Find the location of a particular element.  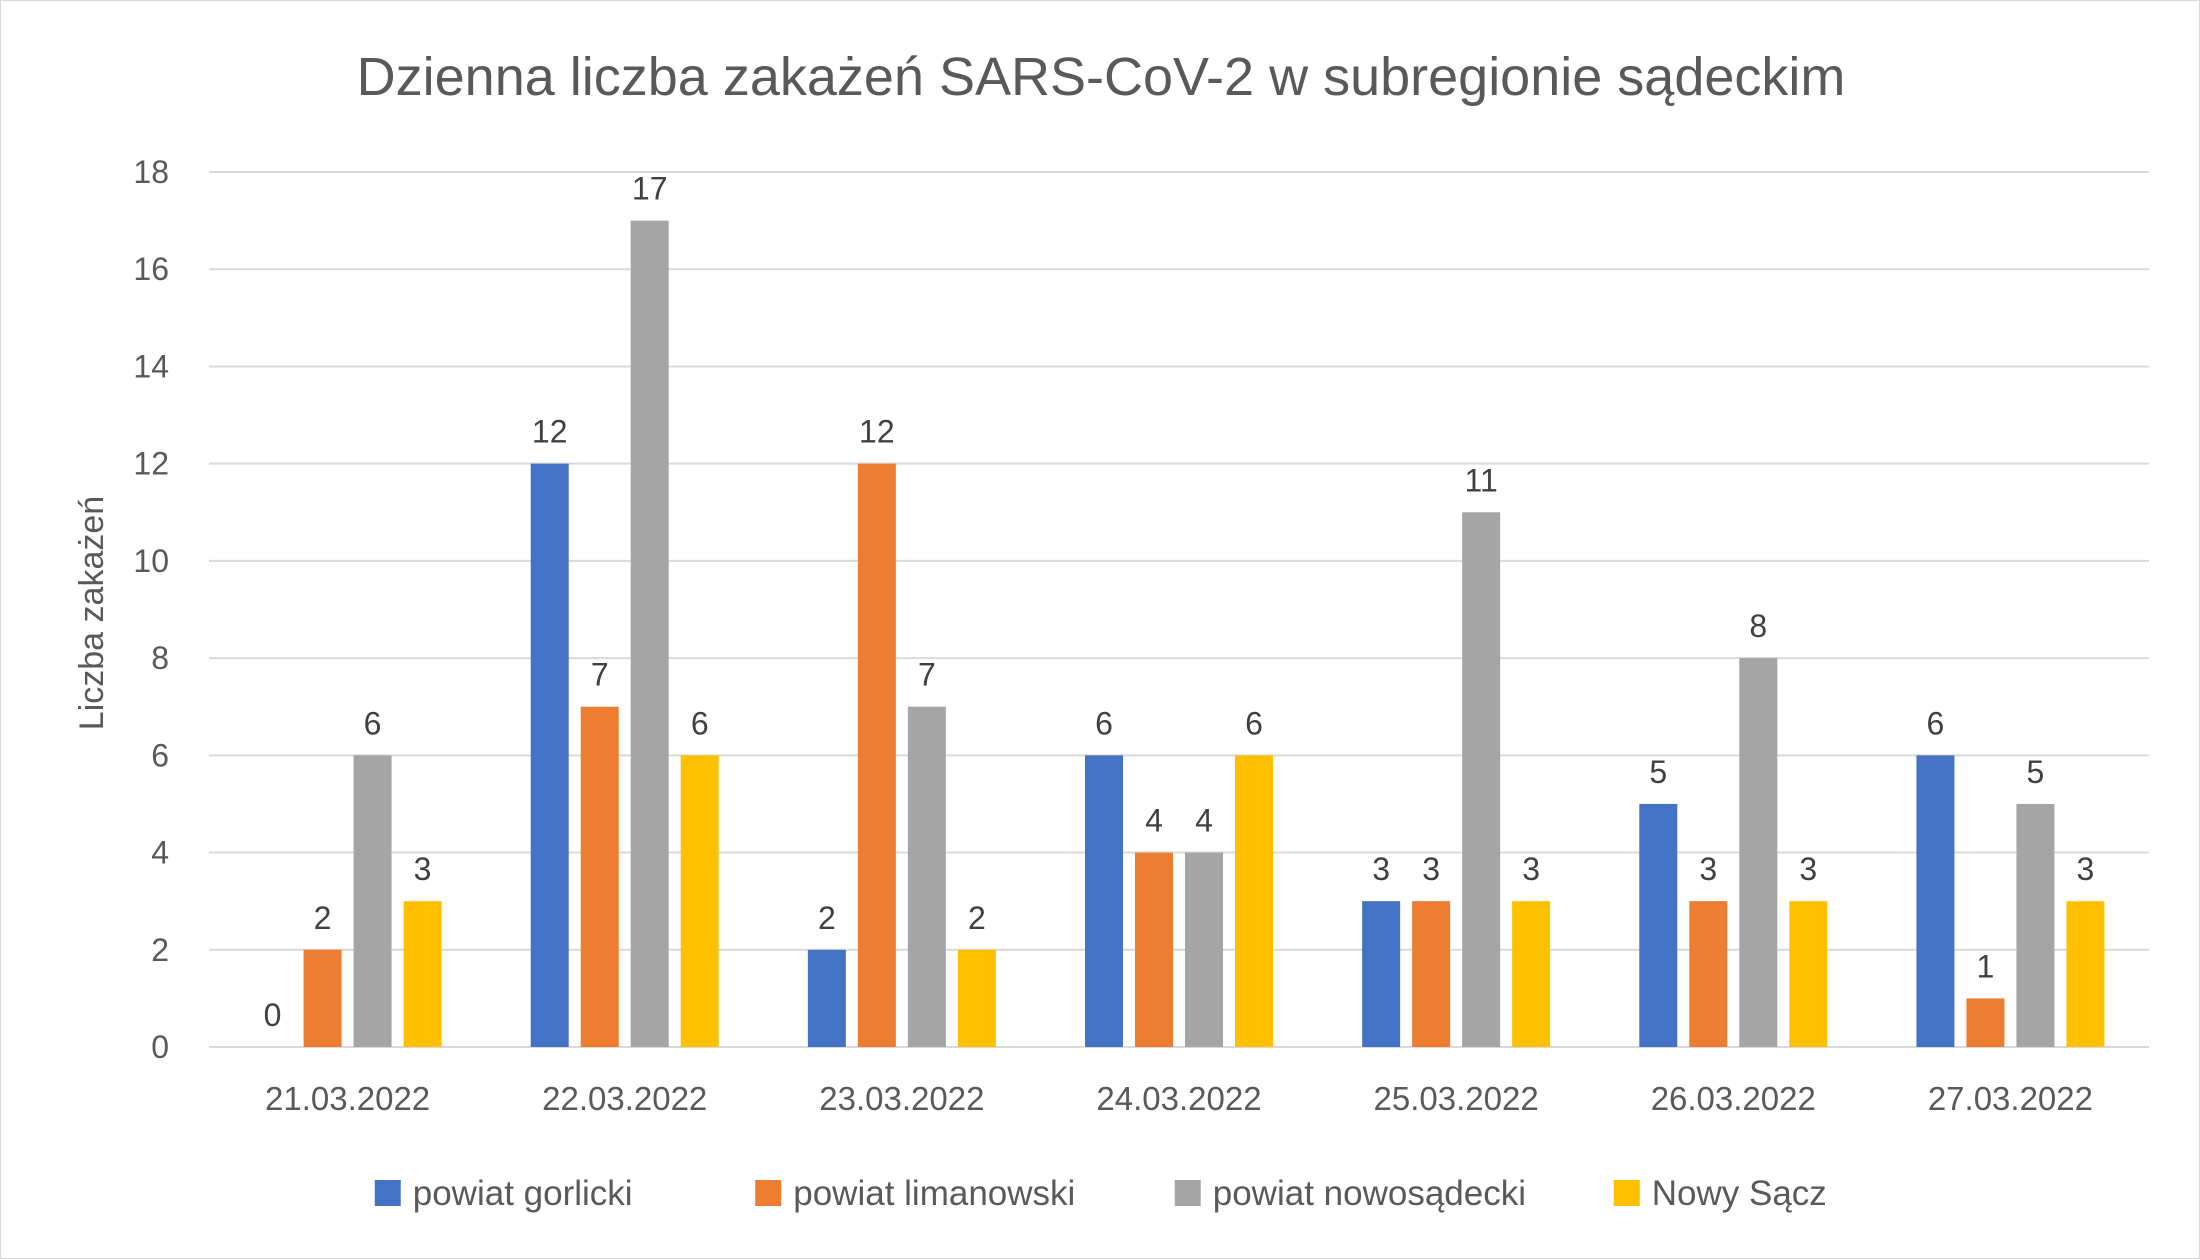

y-tick-label: 4 is located at coordinates (160, 853).